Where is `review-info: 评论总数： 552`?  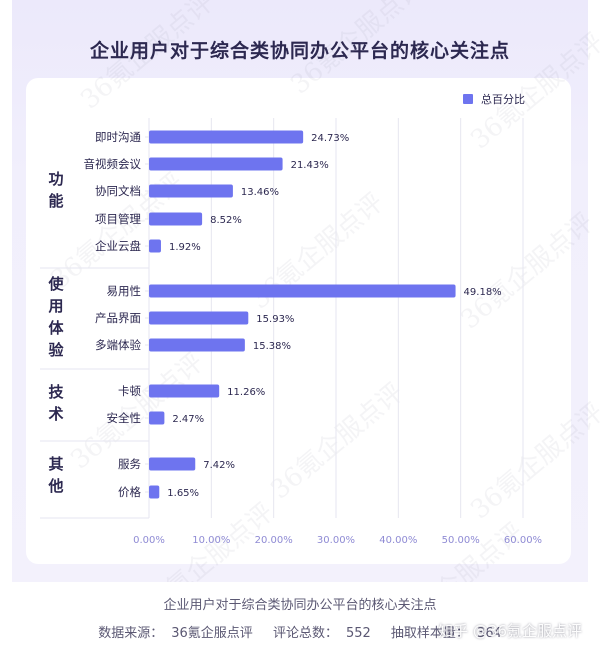 review-info: 评论总数： 552 is located at coordinates (322, 633).